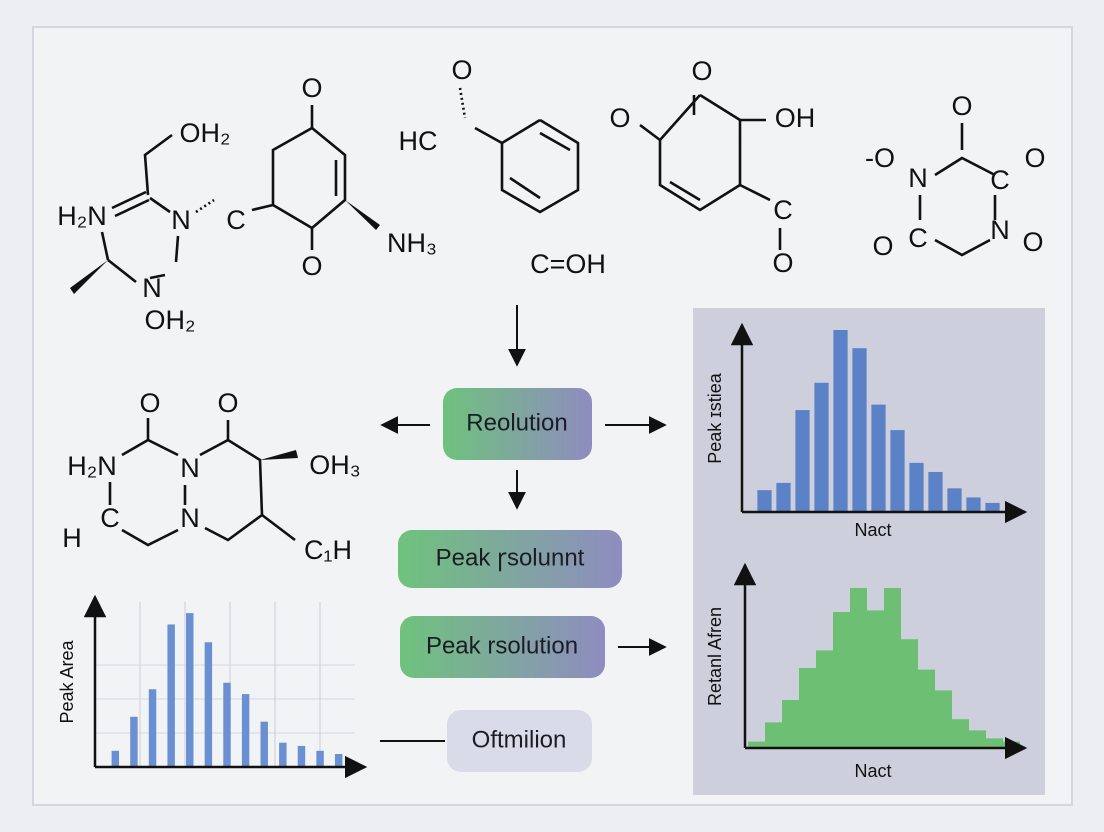 The image size is (1104, 832). What do you see at coordinates (331, 177) in the screenshot?
I see `molecule: O C O NH₃` at bounding box center [331, 177].